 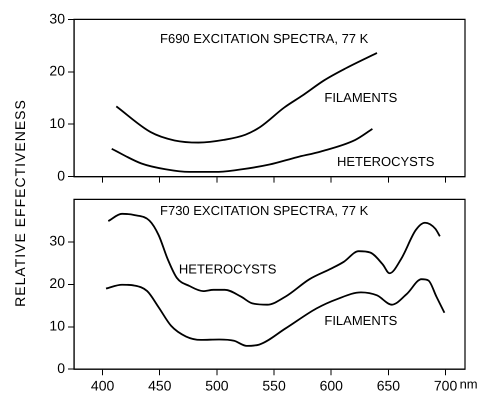 I want to click on x-tick-label: 400, so click(x=102, y=385).